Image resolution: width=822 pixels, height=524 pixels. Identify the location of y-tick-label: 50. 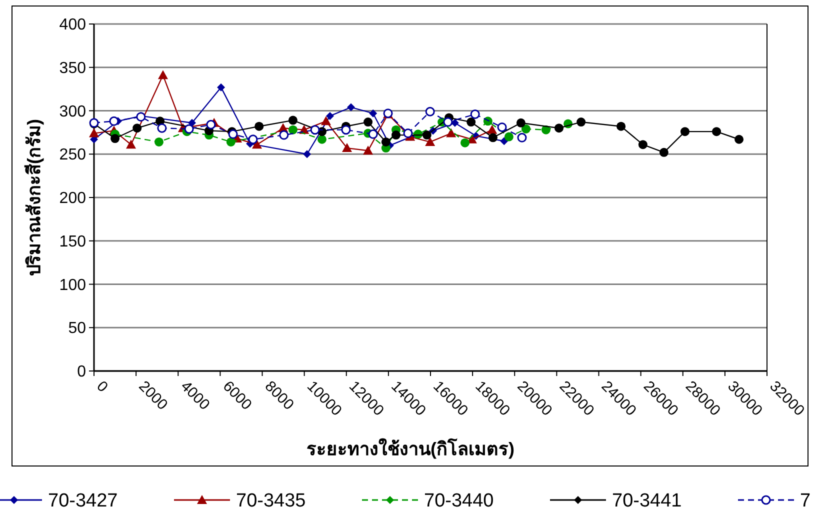
(77, 329).